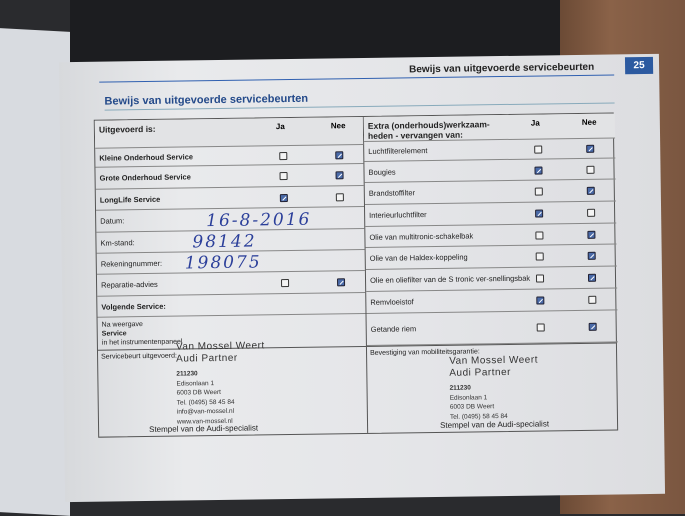 This screenshot has height=516, width=685. What do you see at coordinates (229, 132) in the screenshot?
I see `table-header: Uitgevoerd is:` at bounding box center [229, 132].